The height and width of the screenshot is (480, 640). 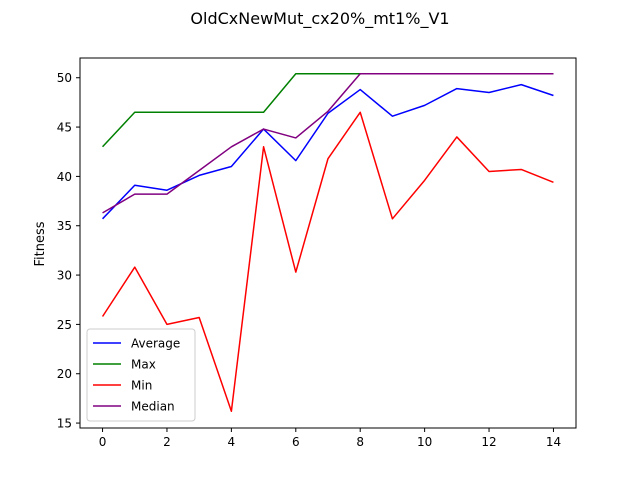 I want to click on legend-box, so click(x=141, y=375).